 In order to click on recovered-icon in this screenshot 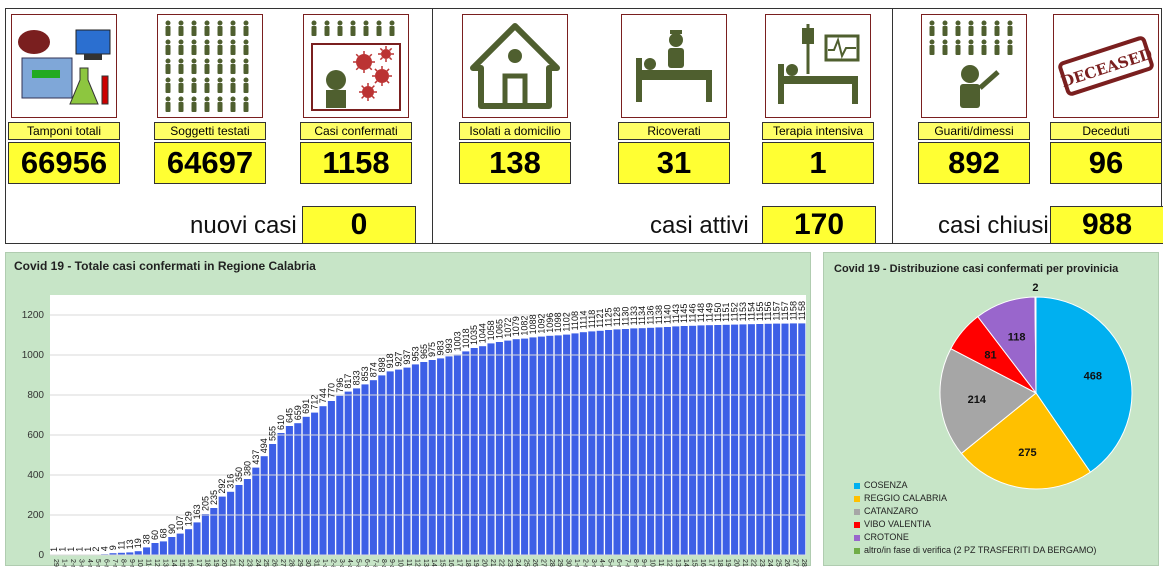, I will do `click(974, 66)`.